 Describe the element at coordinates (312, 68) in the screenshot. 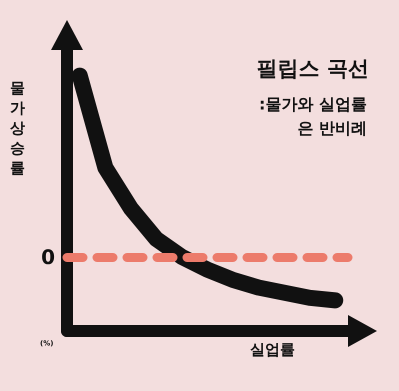

I see `chart-title: 필립스 곡선` at that location.